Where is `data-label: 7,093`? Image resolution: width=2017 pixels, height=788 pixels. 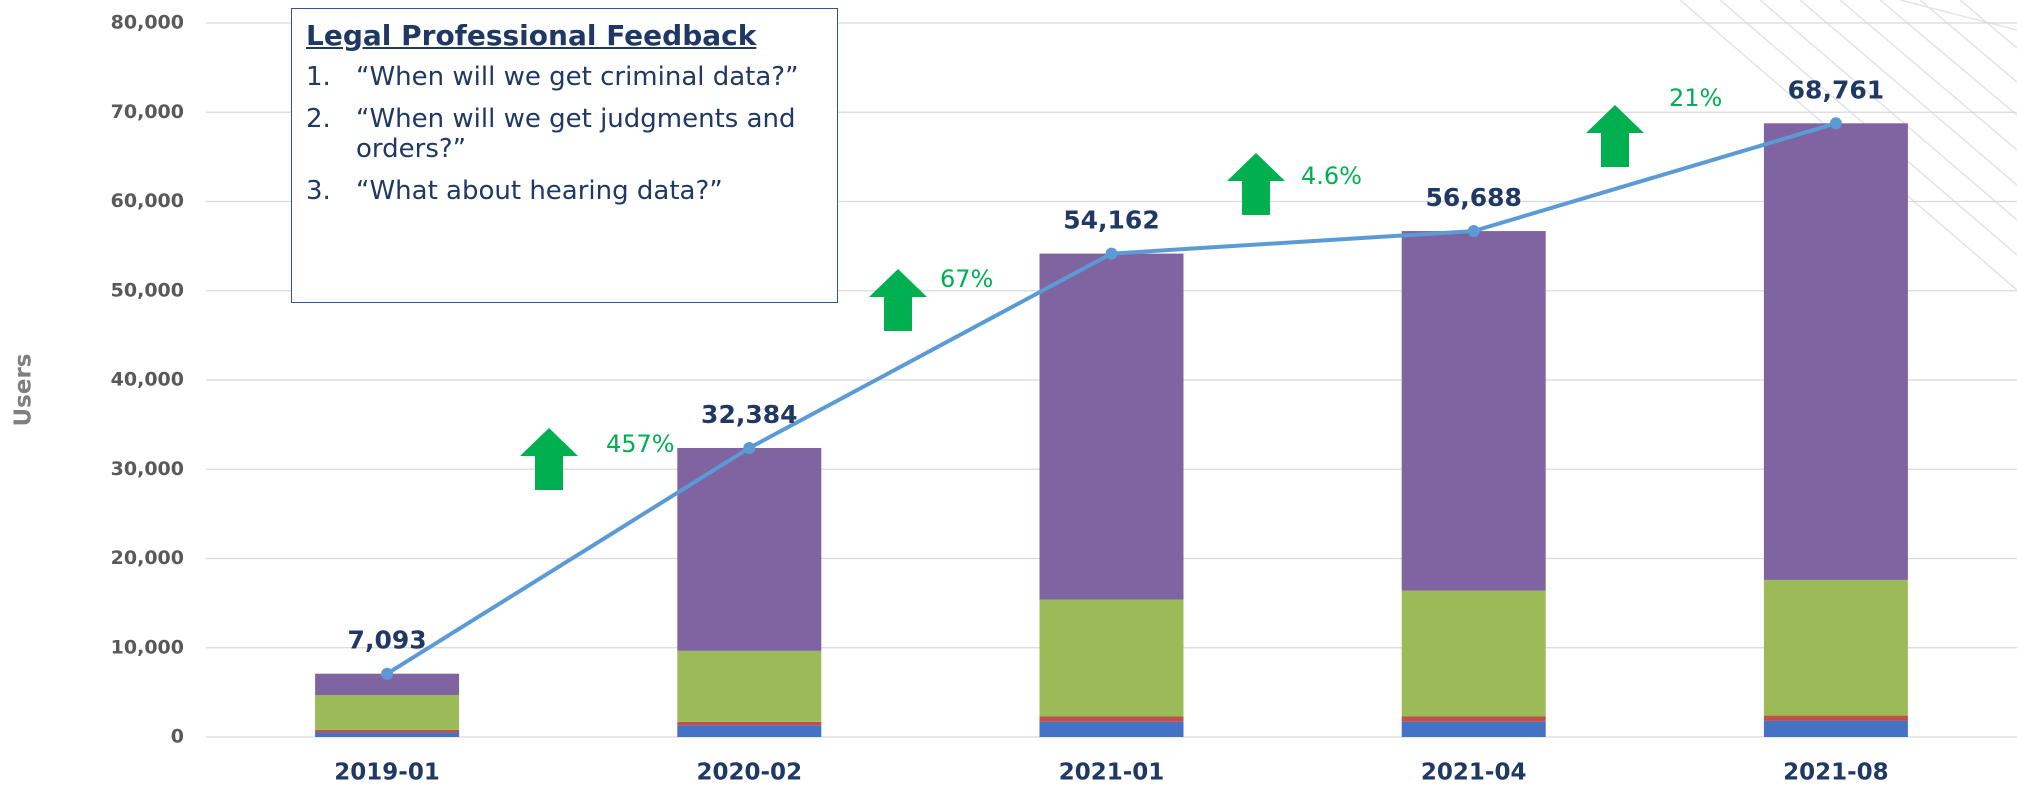 data-label: 7,093 is located at coordinates (387, 640).